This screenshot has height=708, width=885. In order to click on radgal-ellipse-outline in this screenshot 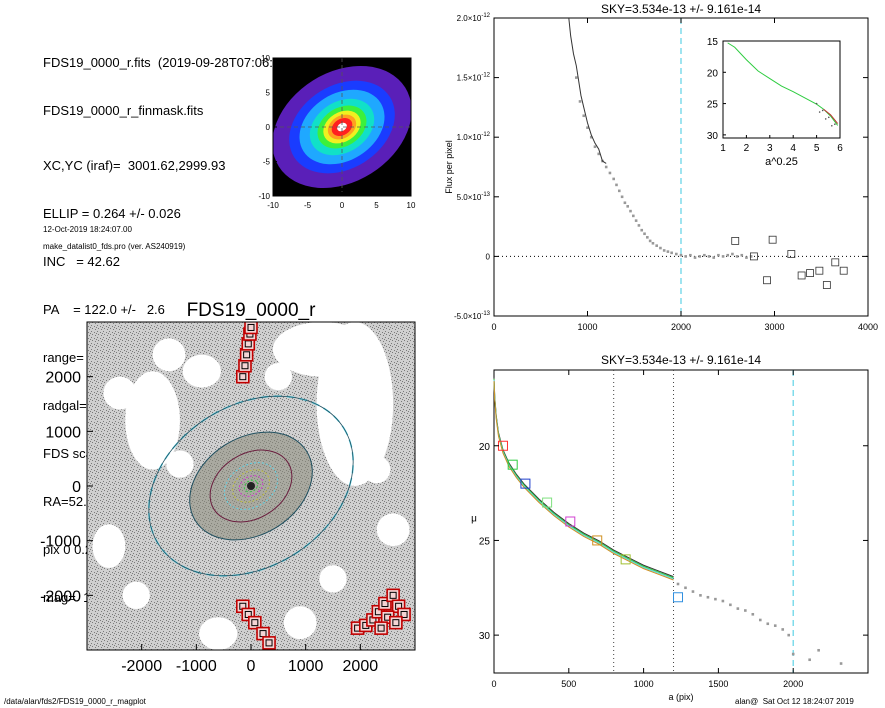, I will do `click(251, 486)`.